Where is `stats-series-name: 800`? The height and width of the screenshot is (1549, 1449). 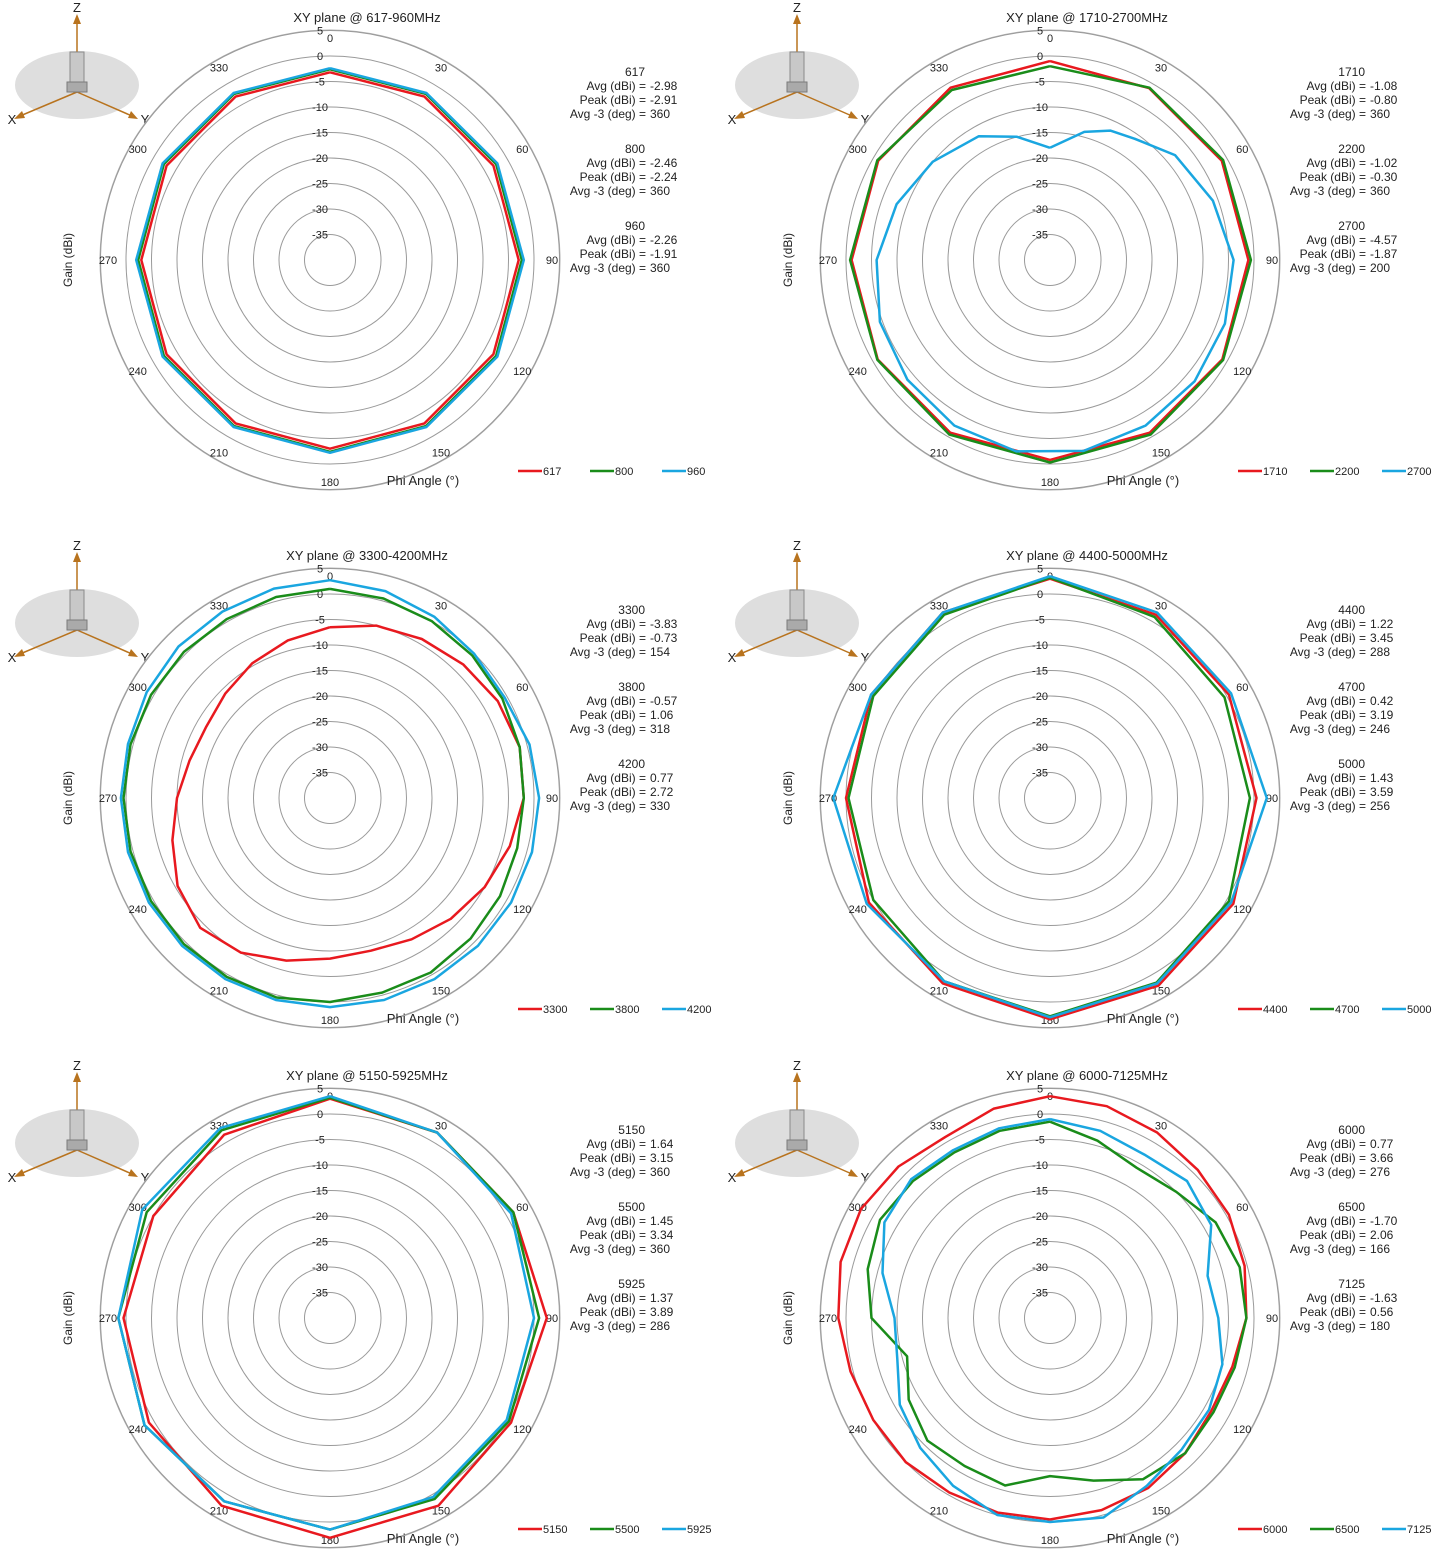
stats-series-name: 800 is located at coordinates (635, 149).